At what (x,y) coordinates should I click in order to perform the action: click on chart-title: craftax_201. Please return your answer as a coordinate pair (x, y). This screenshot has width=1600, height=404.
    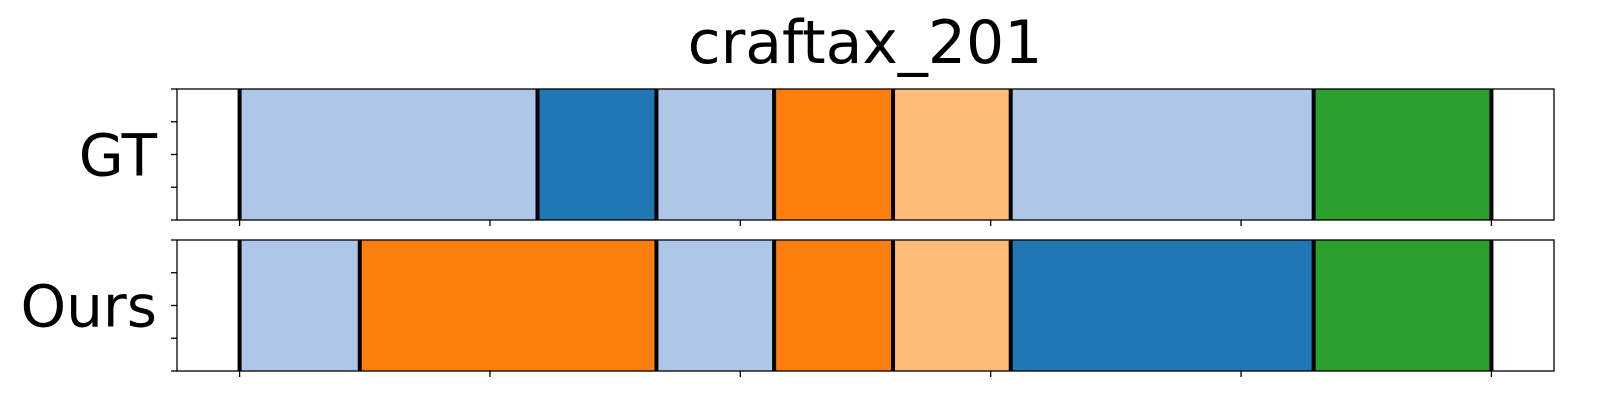
    Looking at the image, I should click on (865, 43).